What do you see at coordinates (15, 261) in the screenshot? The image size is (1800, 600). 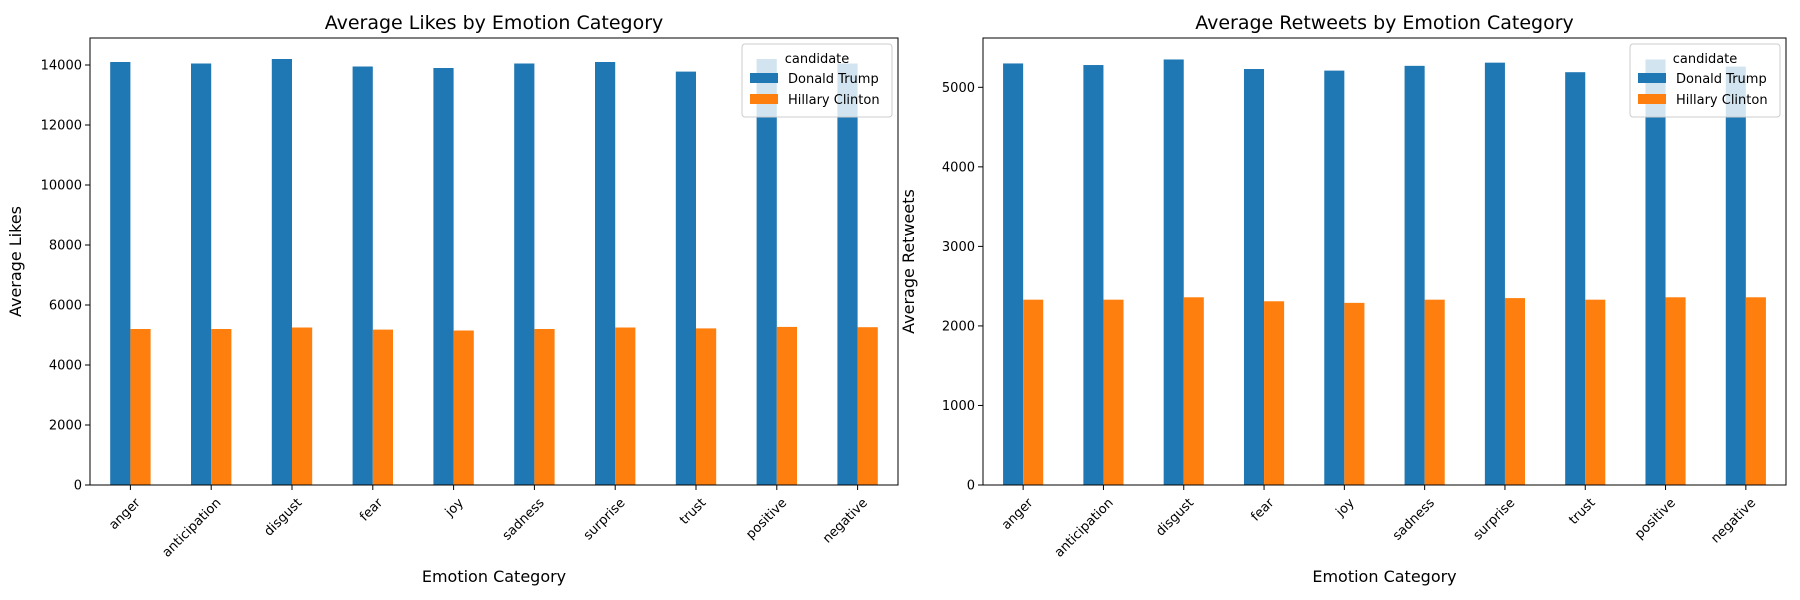 I see `y-axis-label: Average Likes` at bounding box center [15, 261].